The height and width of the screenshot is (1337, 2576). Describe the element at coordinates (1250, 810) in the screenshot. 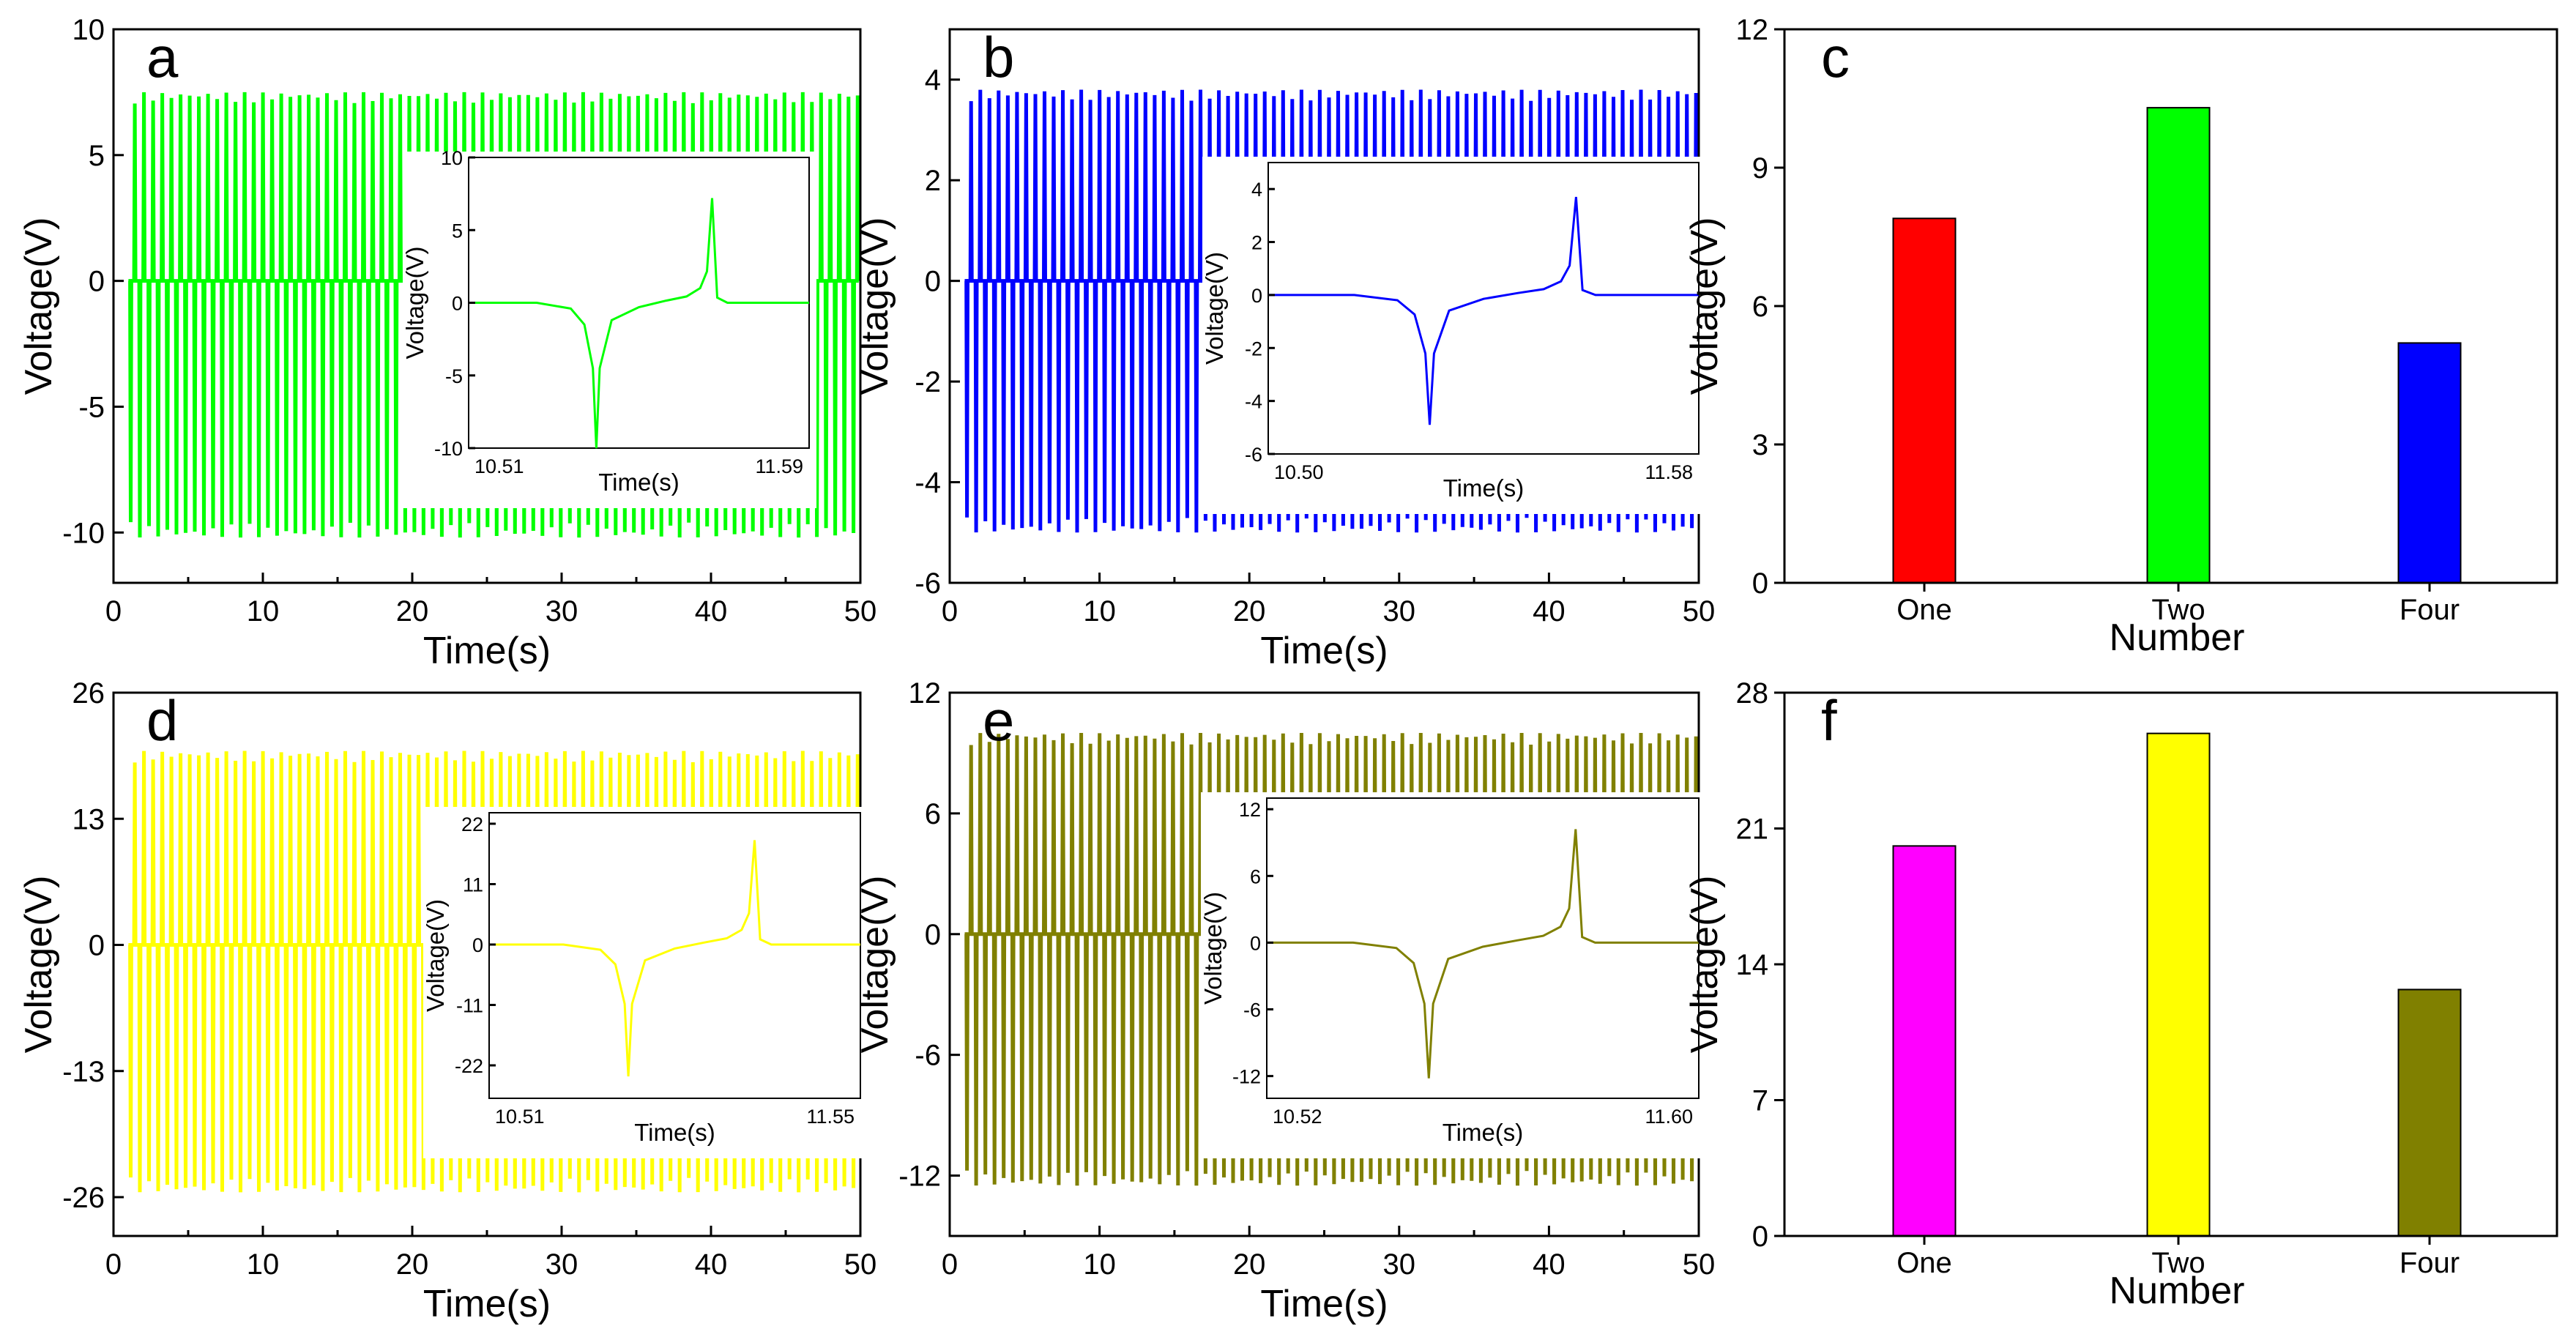

I see `inset-y-tick-label: 12` at that location.